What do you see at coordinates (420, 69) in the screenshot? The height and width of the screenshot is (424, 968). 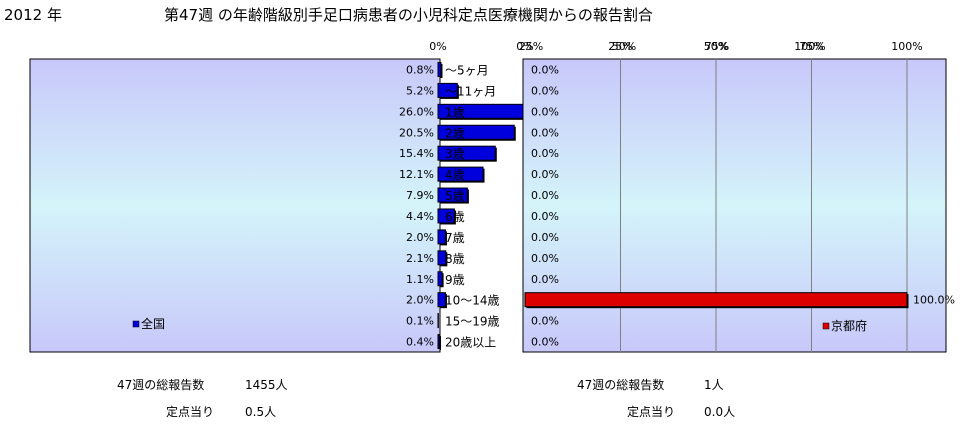 I see `national-value-label: 0.8%` at bounding box center [420, 69].